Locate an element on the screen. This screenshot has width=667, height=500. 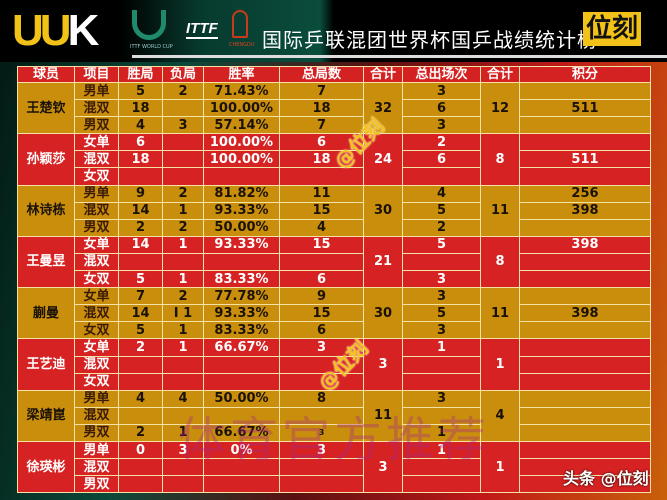
table-row: 男双 2 2 50.00% 4 2 is located at coordinates (334, 227).